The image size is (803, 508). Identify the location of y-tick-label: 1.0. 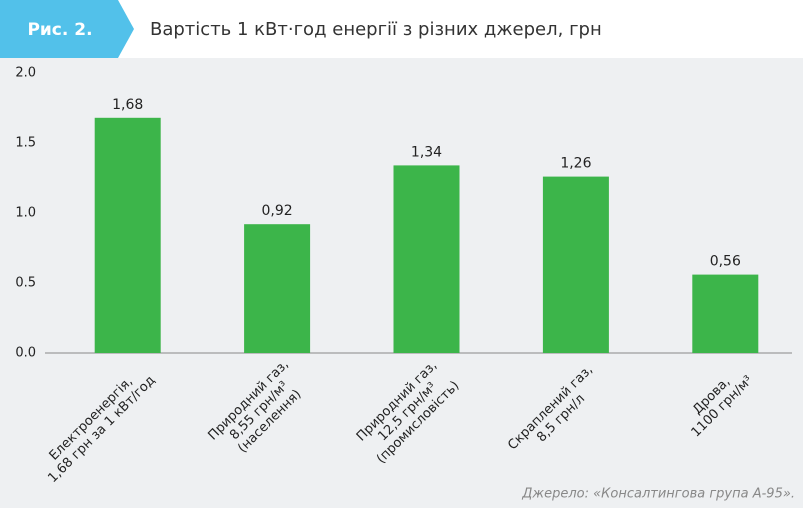
(25, 213).